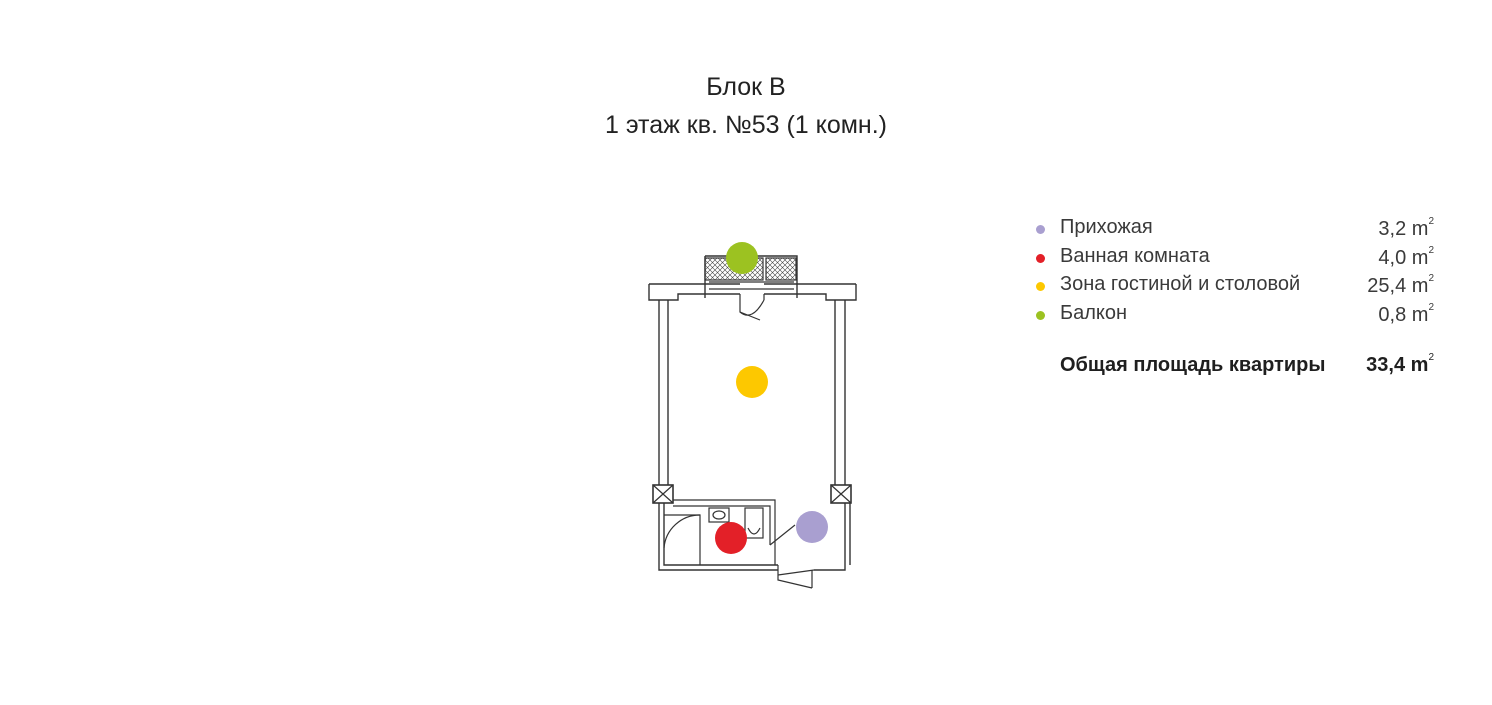 This screenshot has height=705, width=1492. I want to click on legend-area: 4,0 m2, so click(1406, 256).